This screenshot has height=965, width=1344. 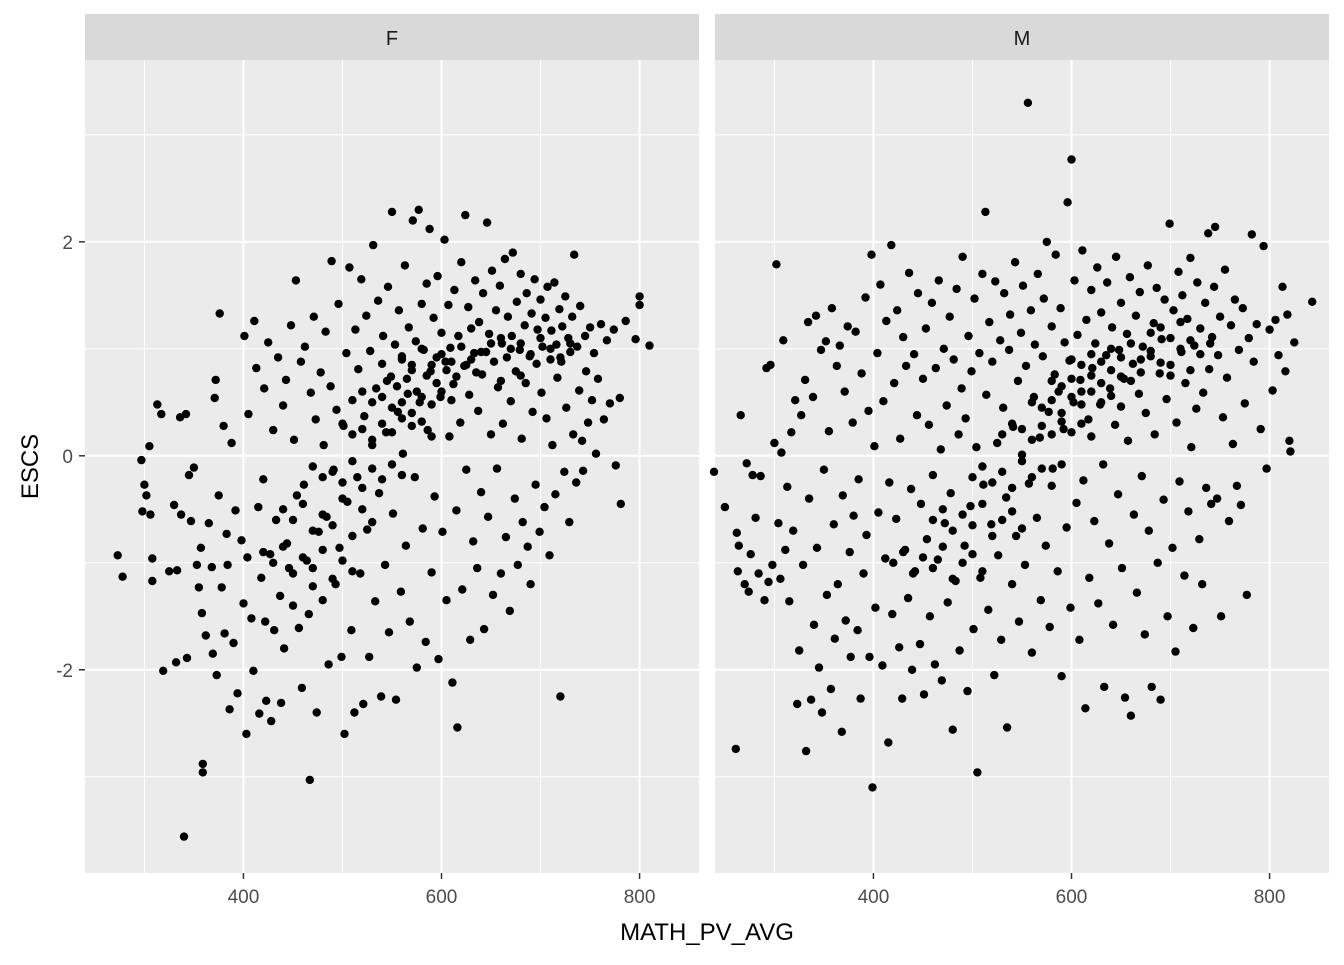 I want to click on y-axis-ticks: -2 0 2, so click(x=70, y=457).